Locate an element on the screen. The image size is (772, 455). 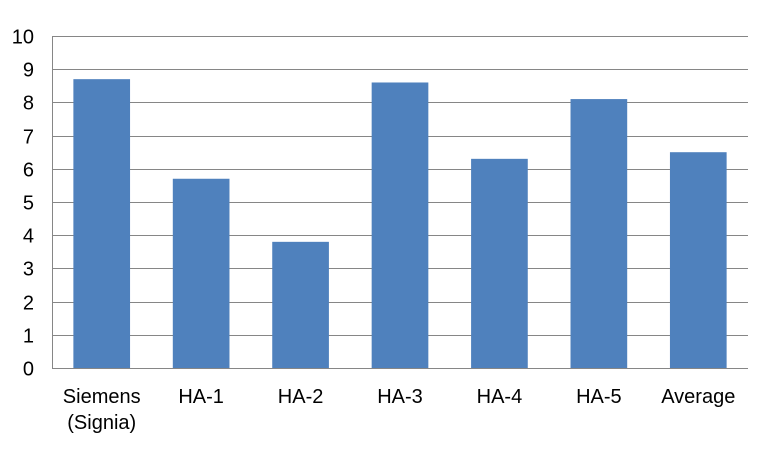
y-tick-label-1: 1 is located at coordinates (28, 337).